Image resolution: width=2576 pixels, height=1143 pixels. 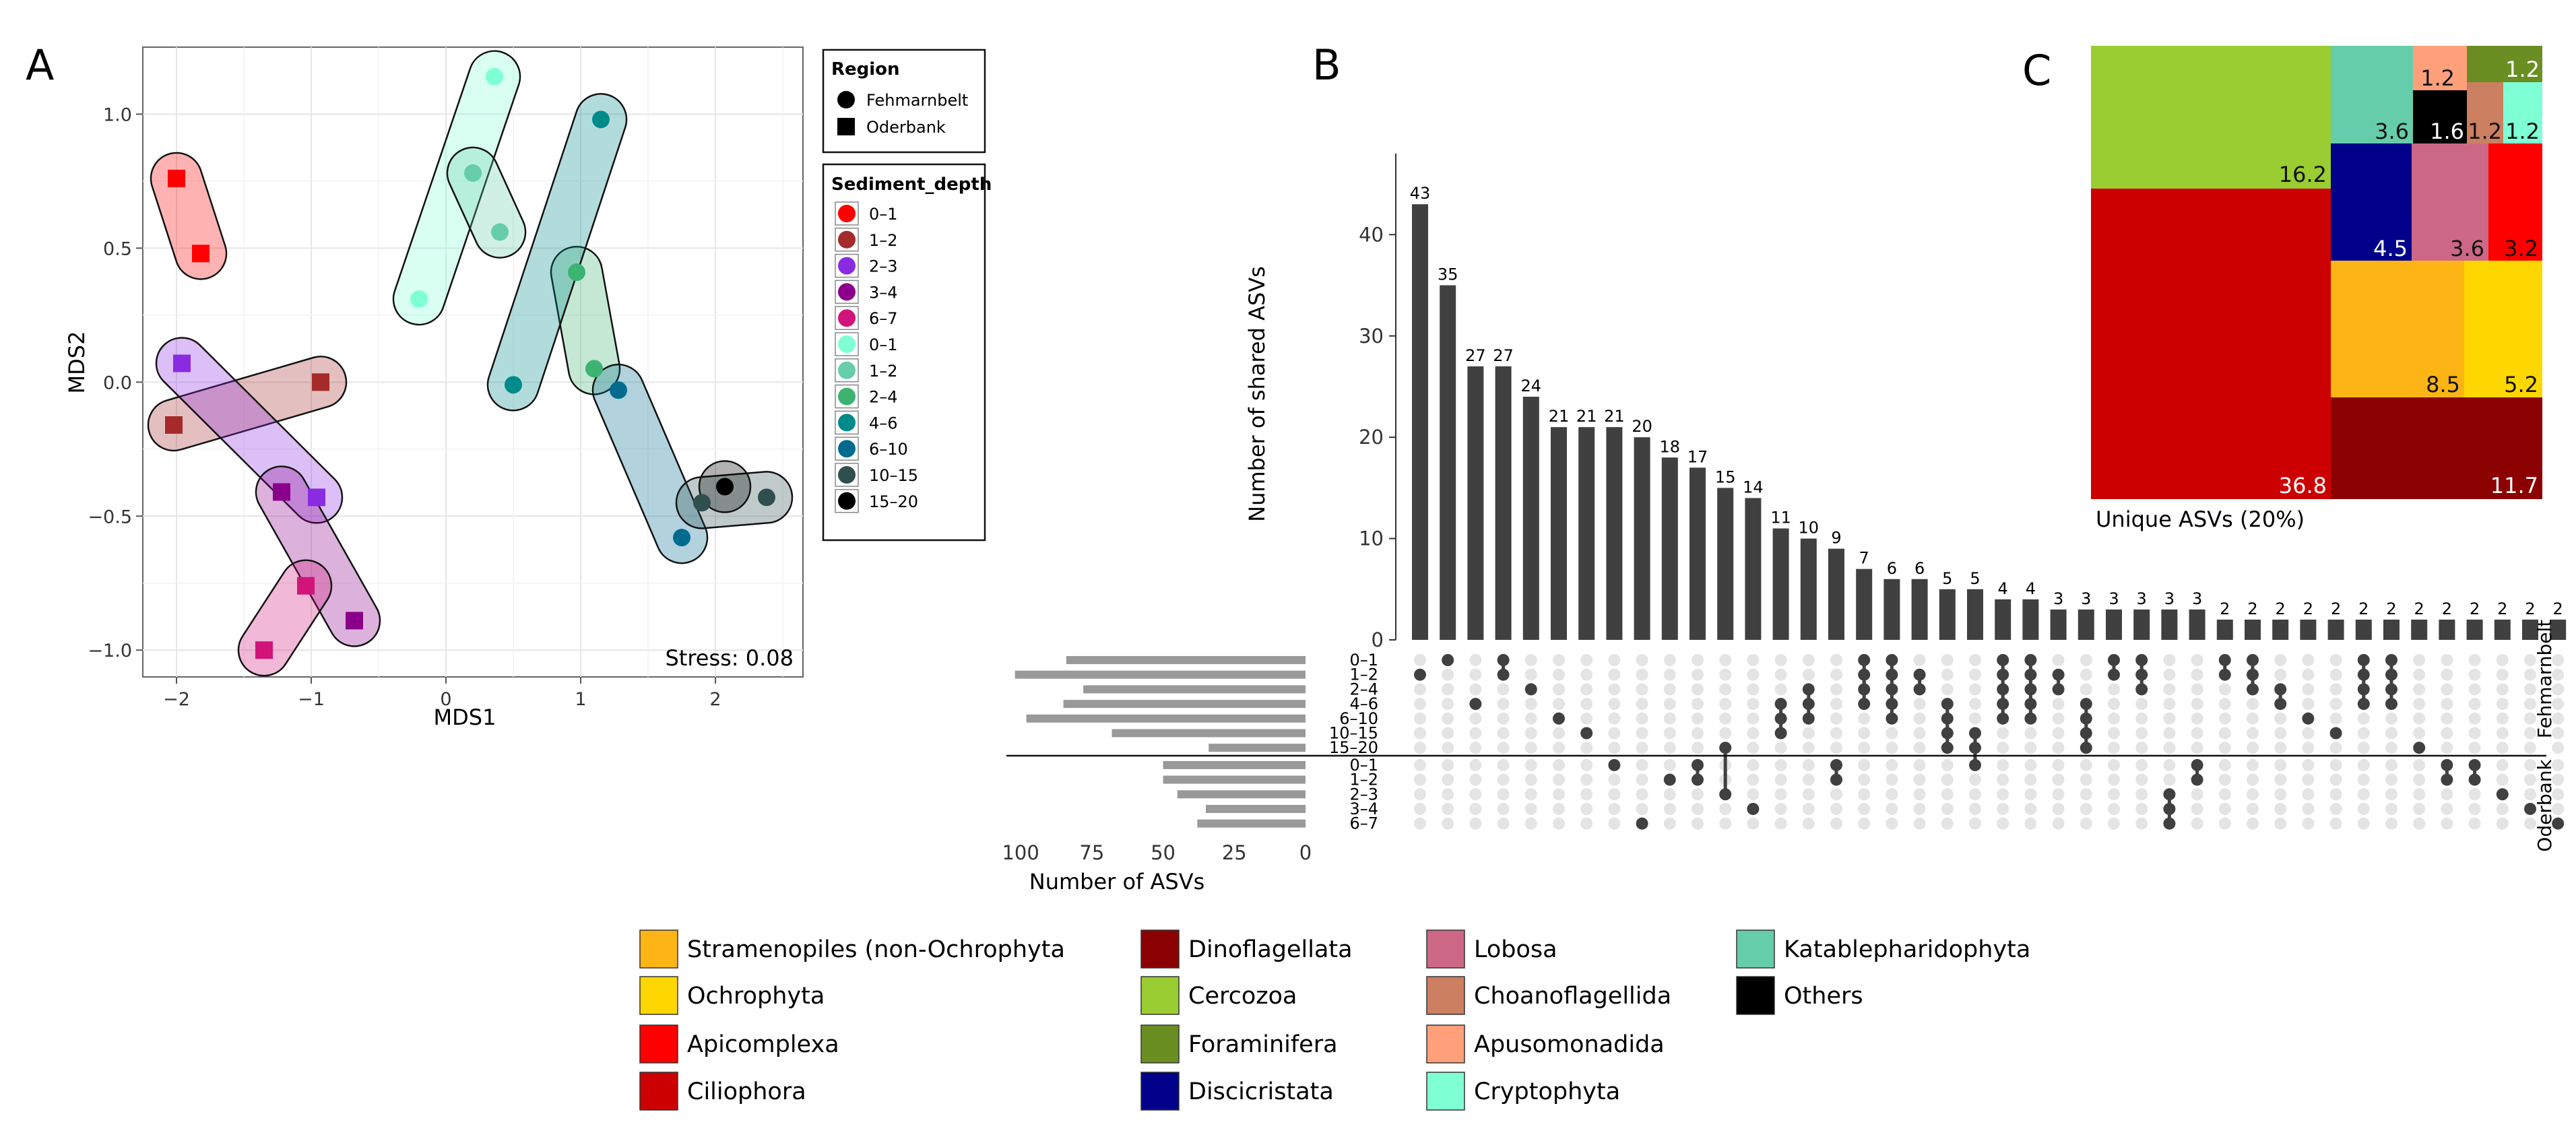 What do you see at coordinates (2503, 329) in the screenshot?
I see `treemap-tile-ochrophyta` at bounding box center [2503, 329].